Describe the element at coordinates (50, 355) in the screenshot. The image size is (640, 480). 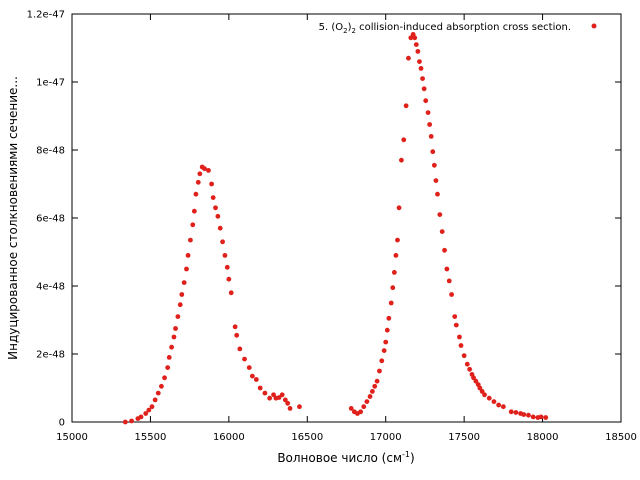
I see `y-tick-label: 2e-48` at that location.